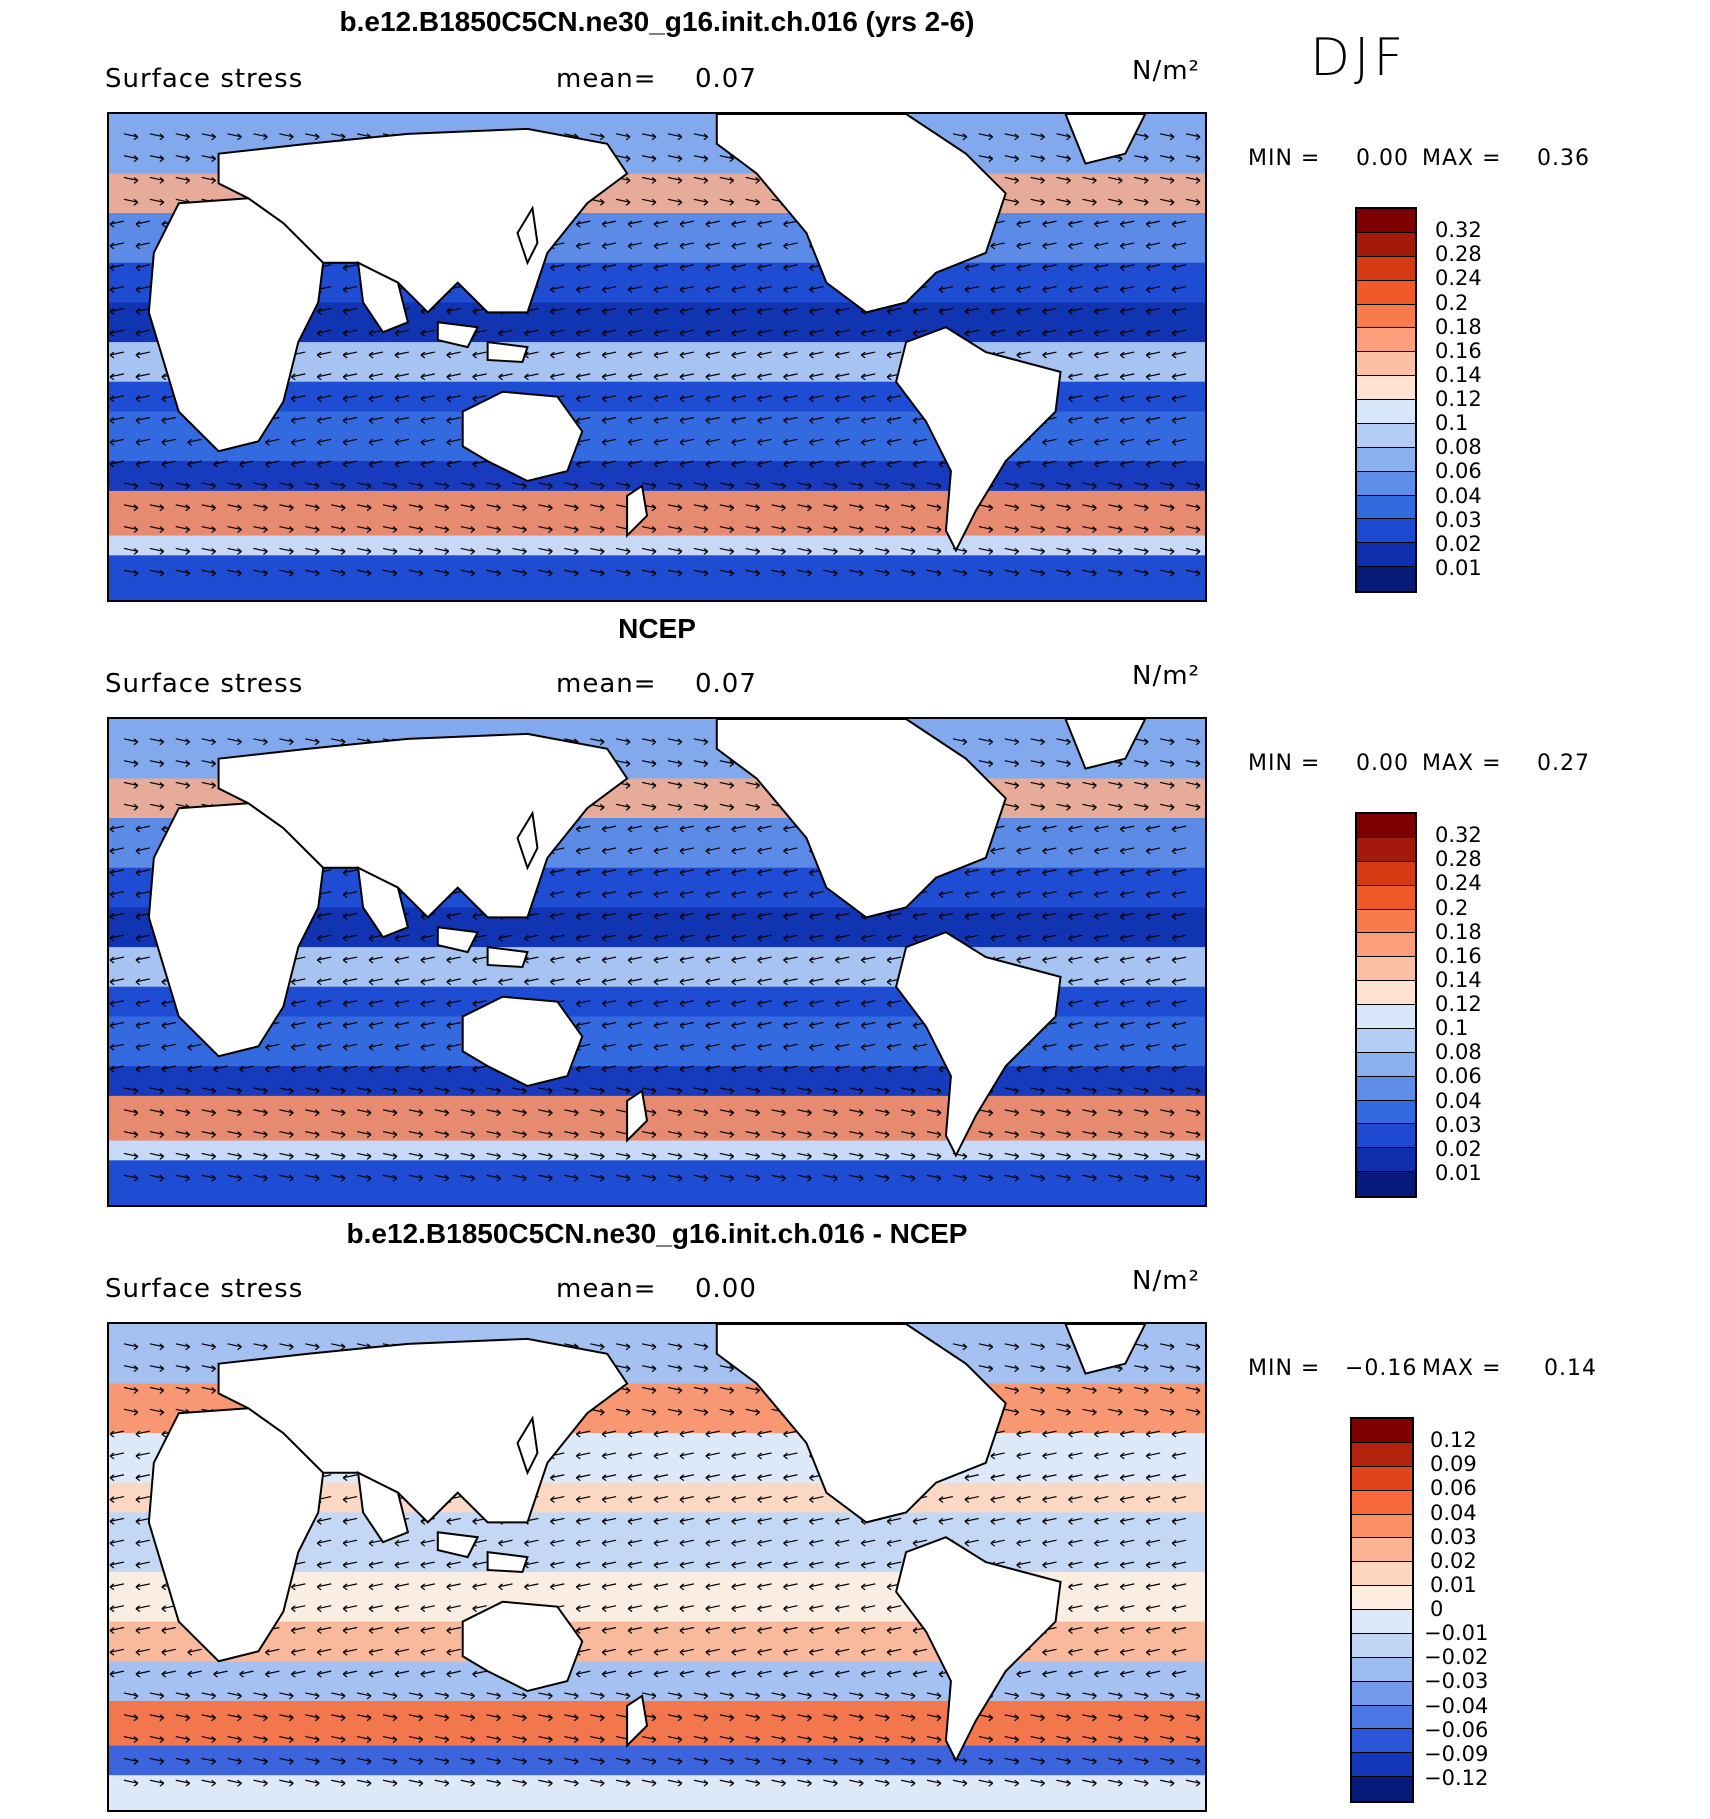 Image resolution: width=1710 pixels, height=1819 pixels. Describe the element at coordinates (1359, 58) in the screenshot. I see `season-label: DJF` at that location.